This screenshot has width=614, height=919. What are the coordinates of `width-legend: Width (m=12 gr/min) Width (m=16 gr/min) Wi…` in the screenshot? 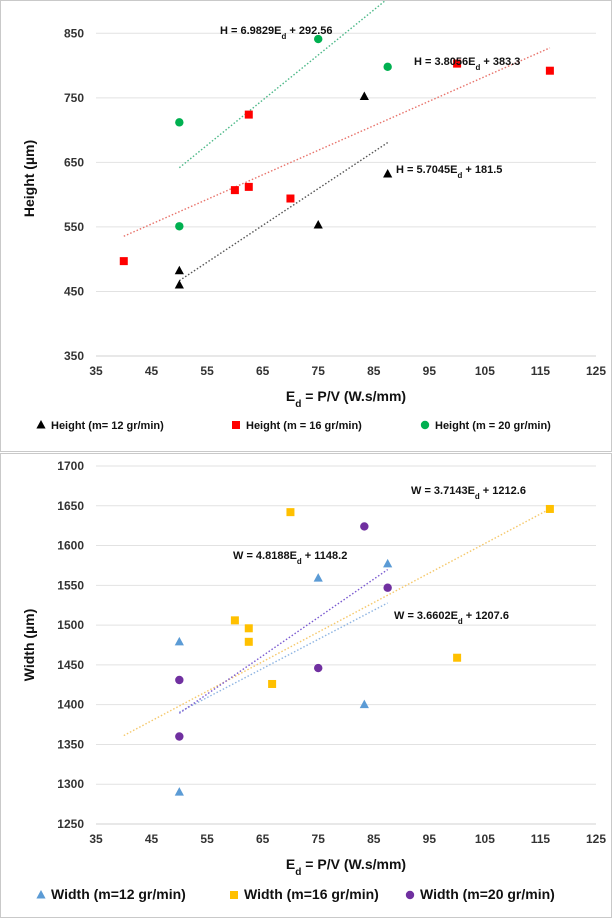 It's located at (295, 894).